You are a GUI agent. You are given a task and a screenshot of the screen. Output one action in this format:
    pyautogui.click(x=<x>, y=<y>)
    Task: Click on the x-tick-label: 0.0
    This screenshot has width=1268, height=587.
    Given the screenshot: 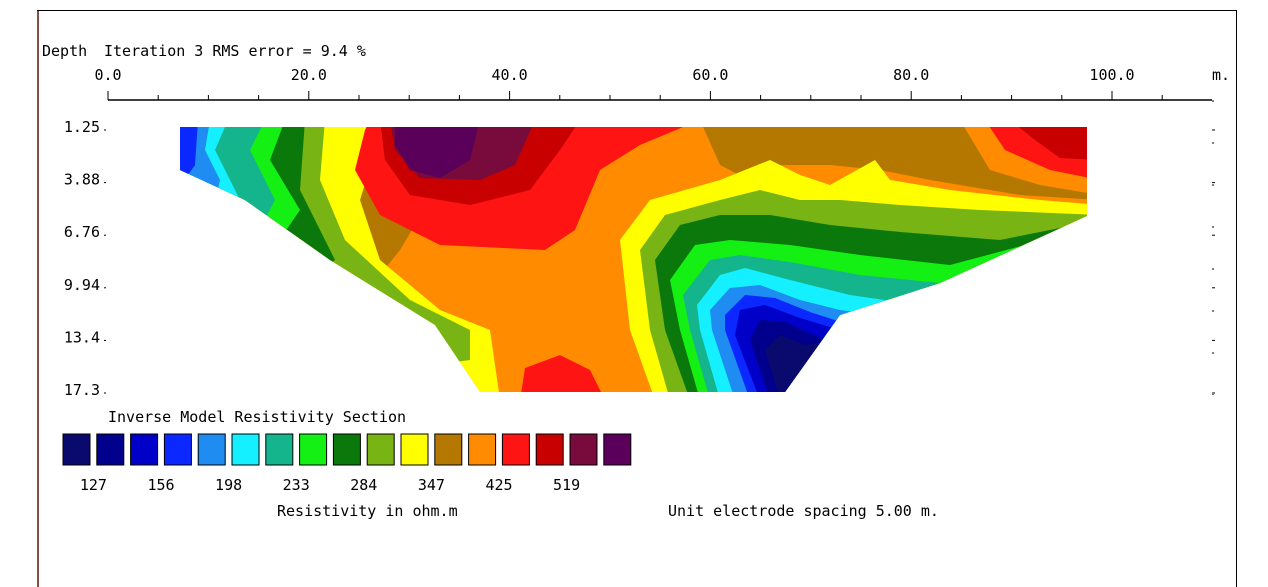 What is the action you would take?
    pyautogui.click(x=107, y=75)
    